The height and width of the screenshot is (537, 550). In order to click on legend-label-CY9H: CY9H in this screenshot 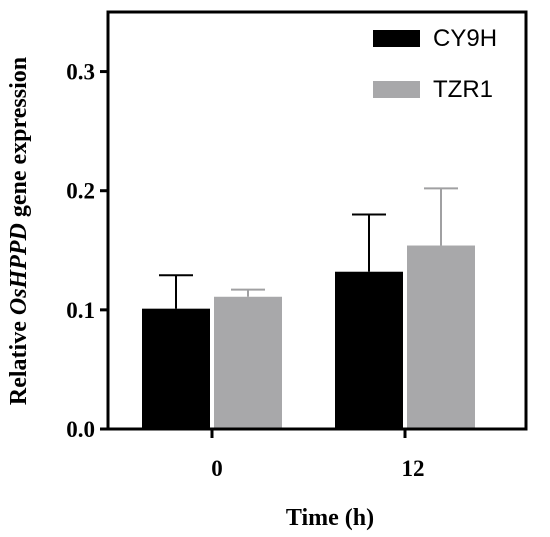, I will do `click(465, 38)`.